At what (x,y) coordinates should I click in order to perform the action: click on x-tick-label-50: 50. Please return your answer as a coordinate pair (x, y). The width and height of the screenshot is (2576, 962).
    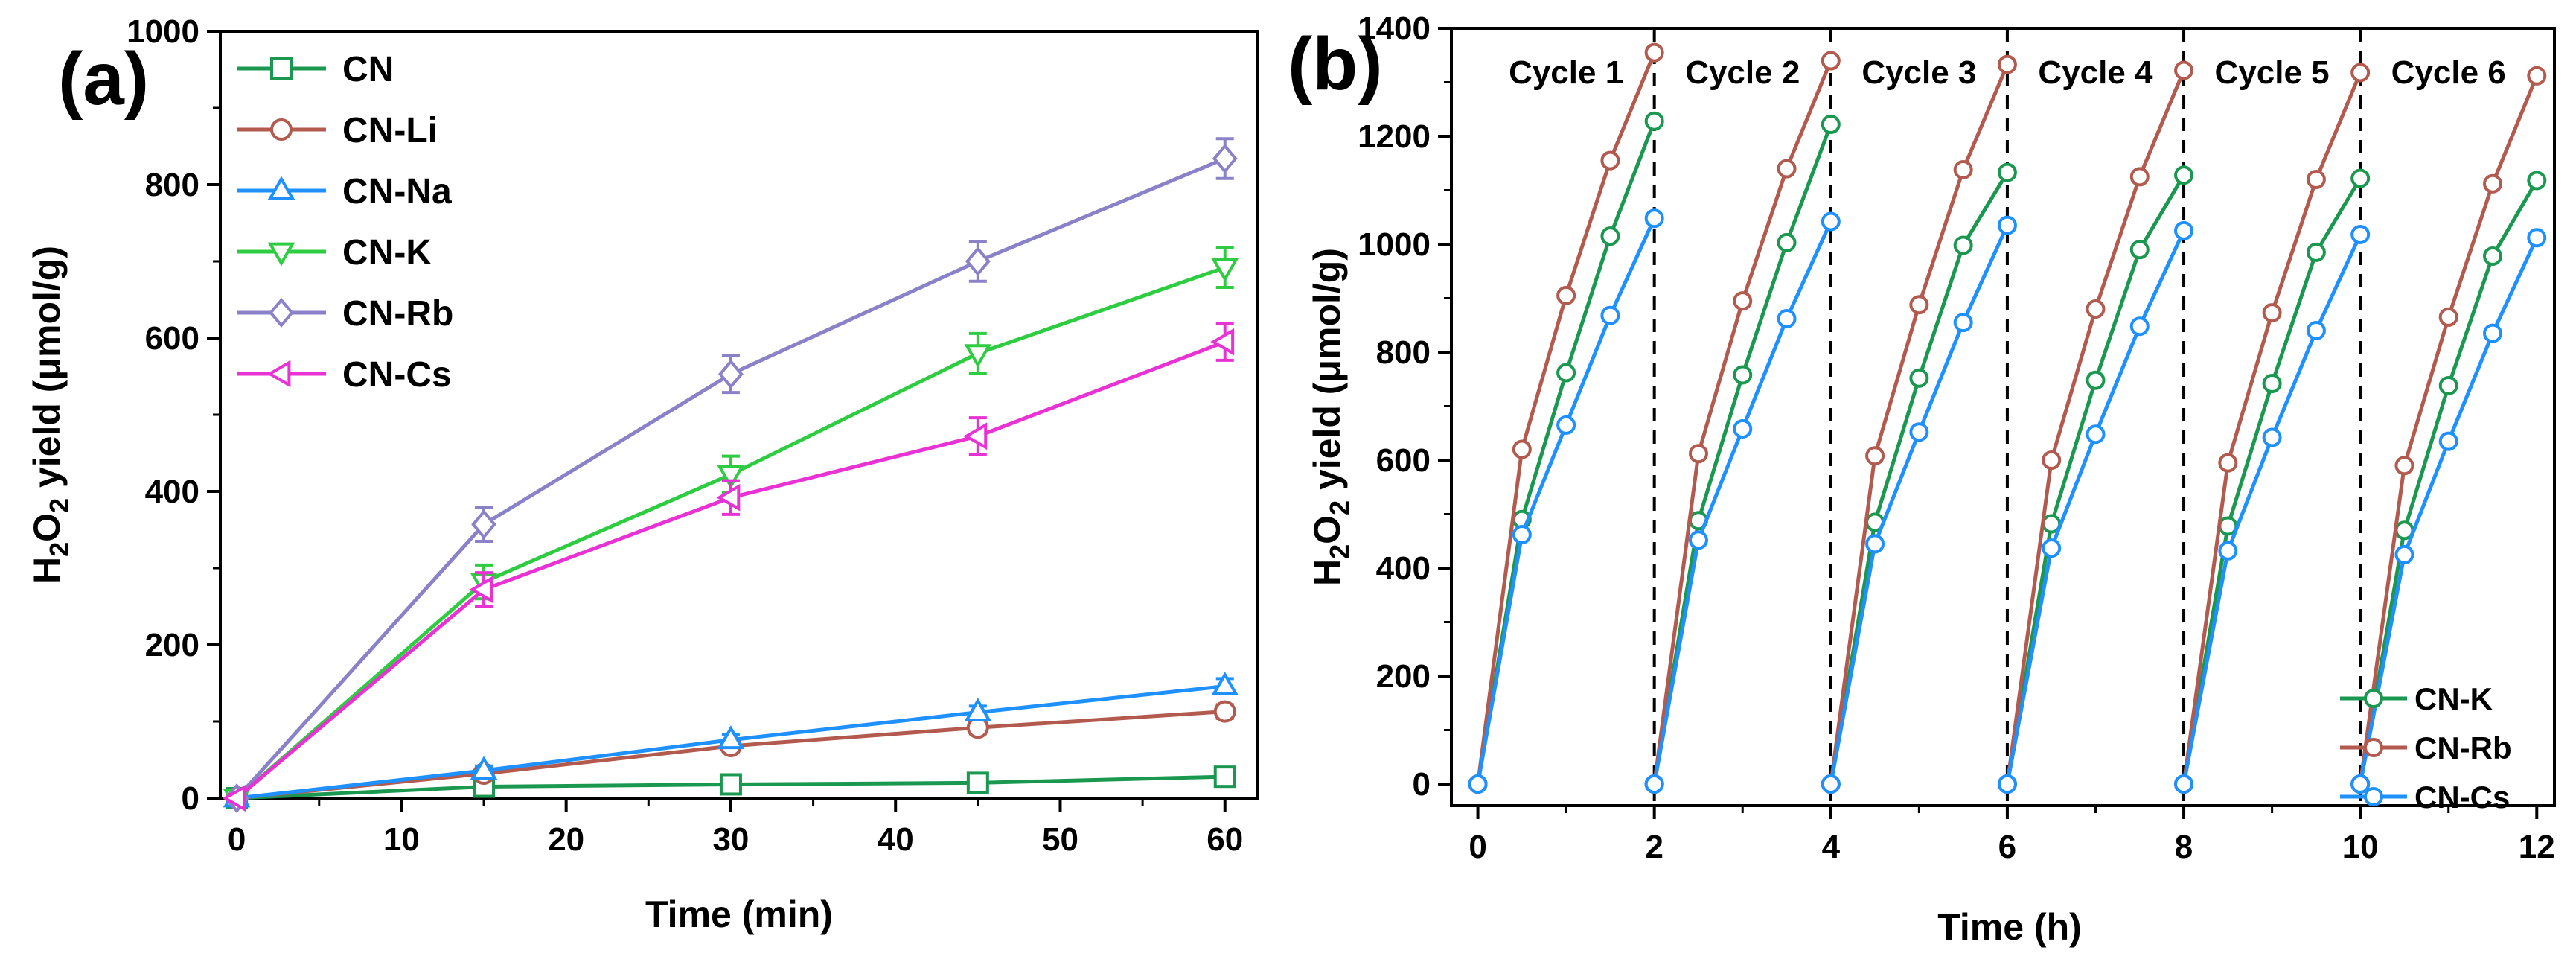
    Looking at the image, I should click on (1060, 839).